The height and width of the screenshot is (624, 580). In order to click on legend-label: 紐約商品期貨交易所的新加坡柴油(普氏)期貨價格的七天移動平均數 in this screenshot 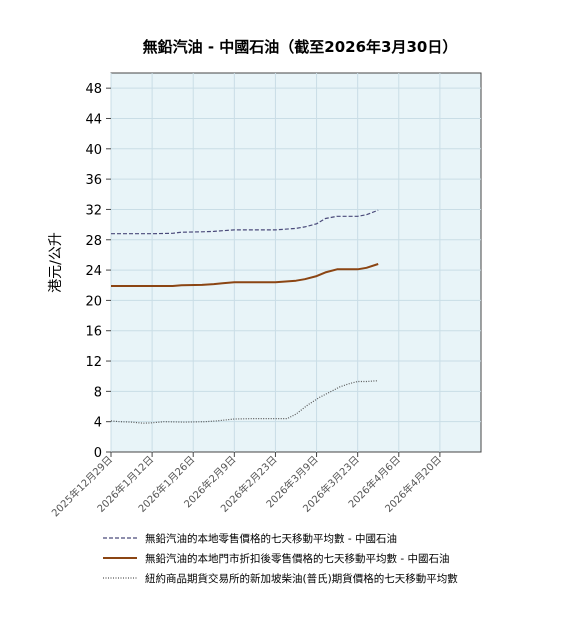, I will do `click(301, 578)`.